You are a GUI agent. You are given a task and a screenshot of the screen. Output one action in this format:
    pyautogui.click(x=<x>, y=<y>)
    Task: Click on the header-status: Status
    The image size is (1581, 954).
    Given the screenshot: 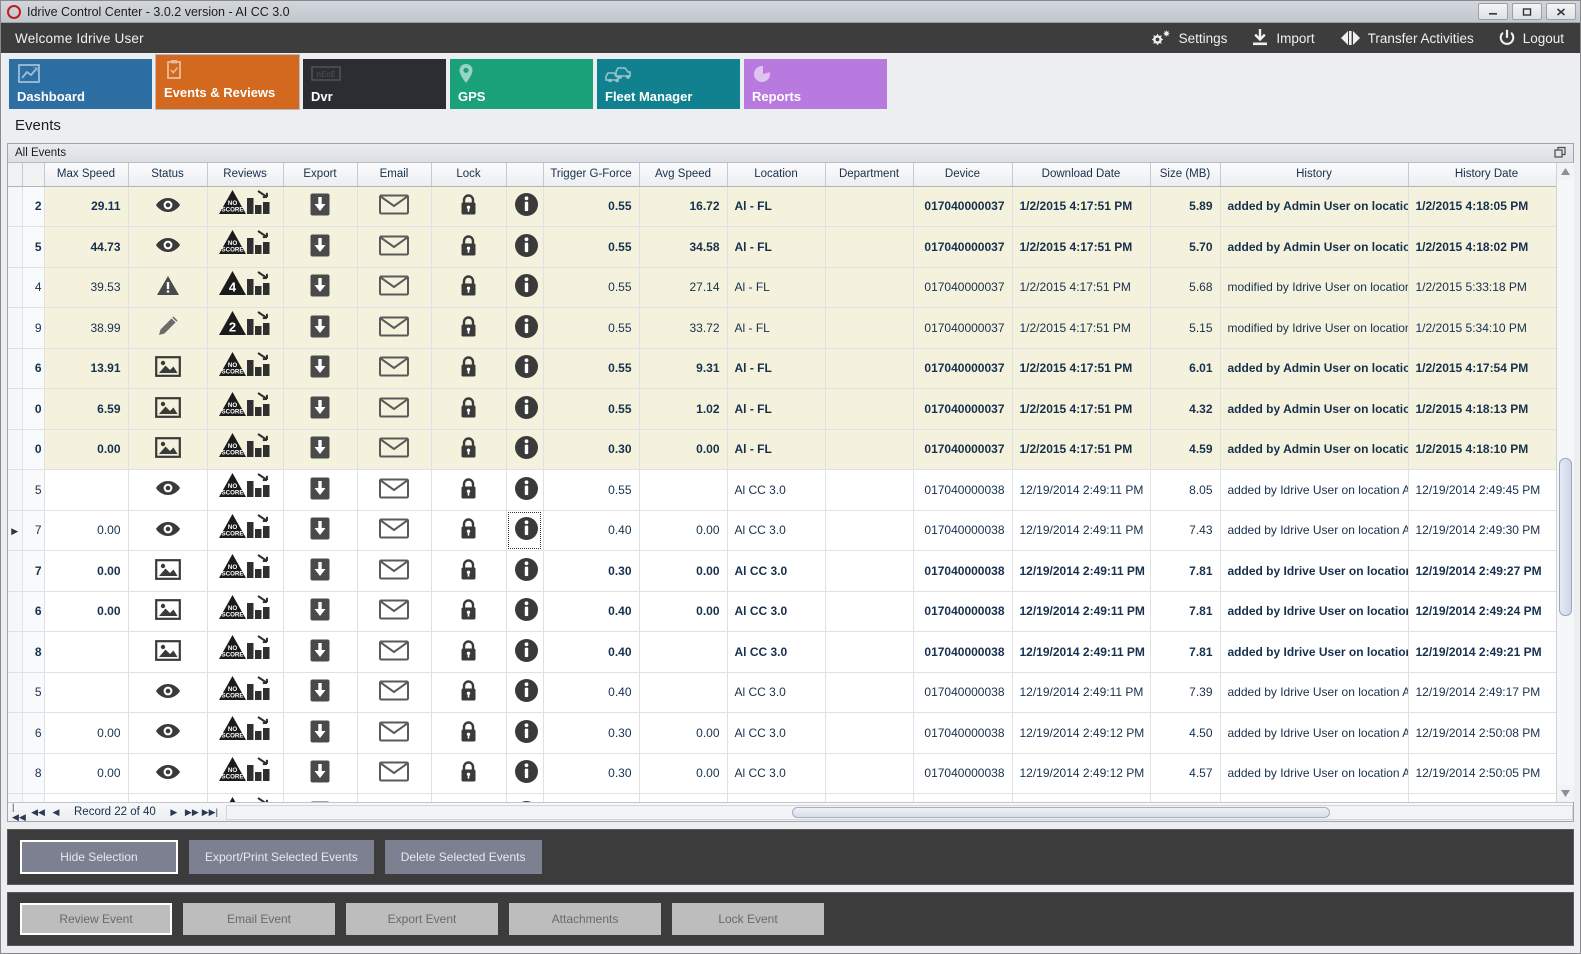 What is the action you would take?
    pyautogui.click(x=168, y=175)
    